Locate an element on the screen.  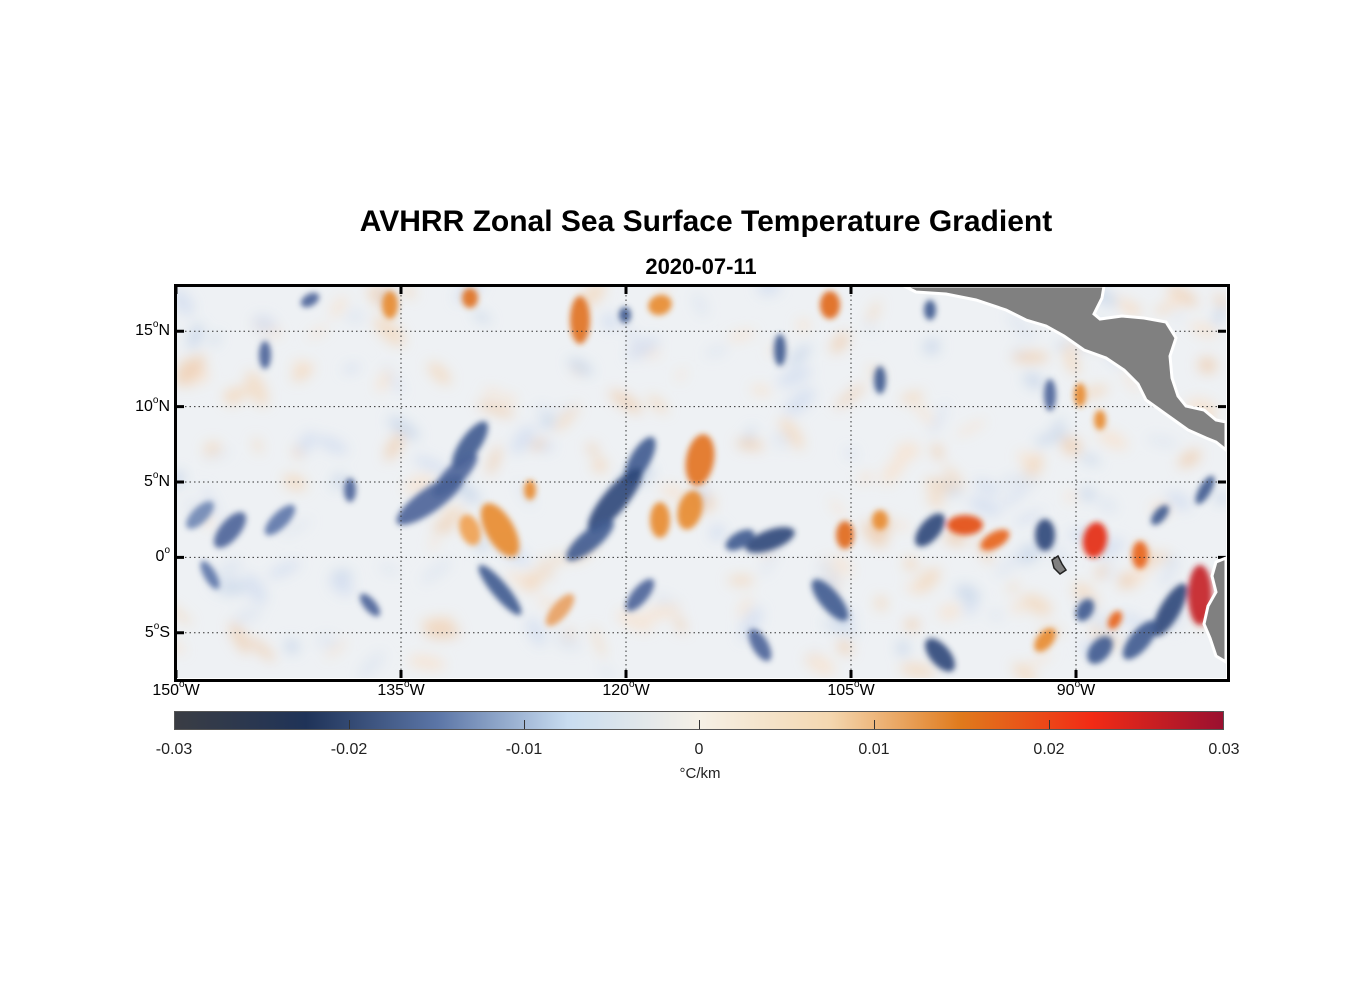
land-central-america is located at coordinates (1064, 369).